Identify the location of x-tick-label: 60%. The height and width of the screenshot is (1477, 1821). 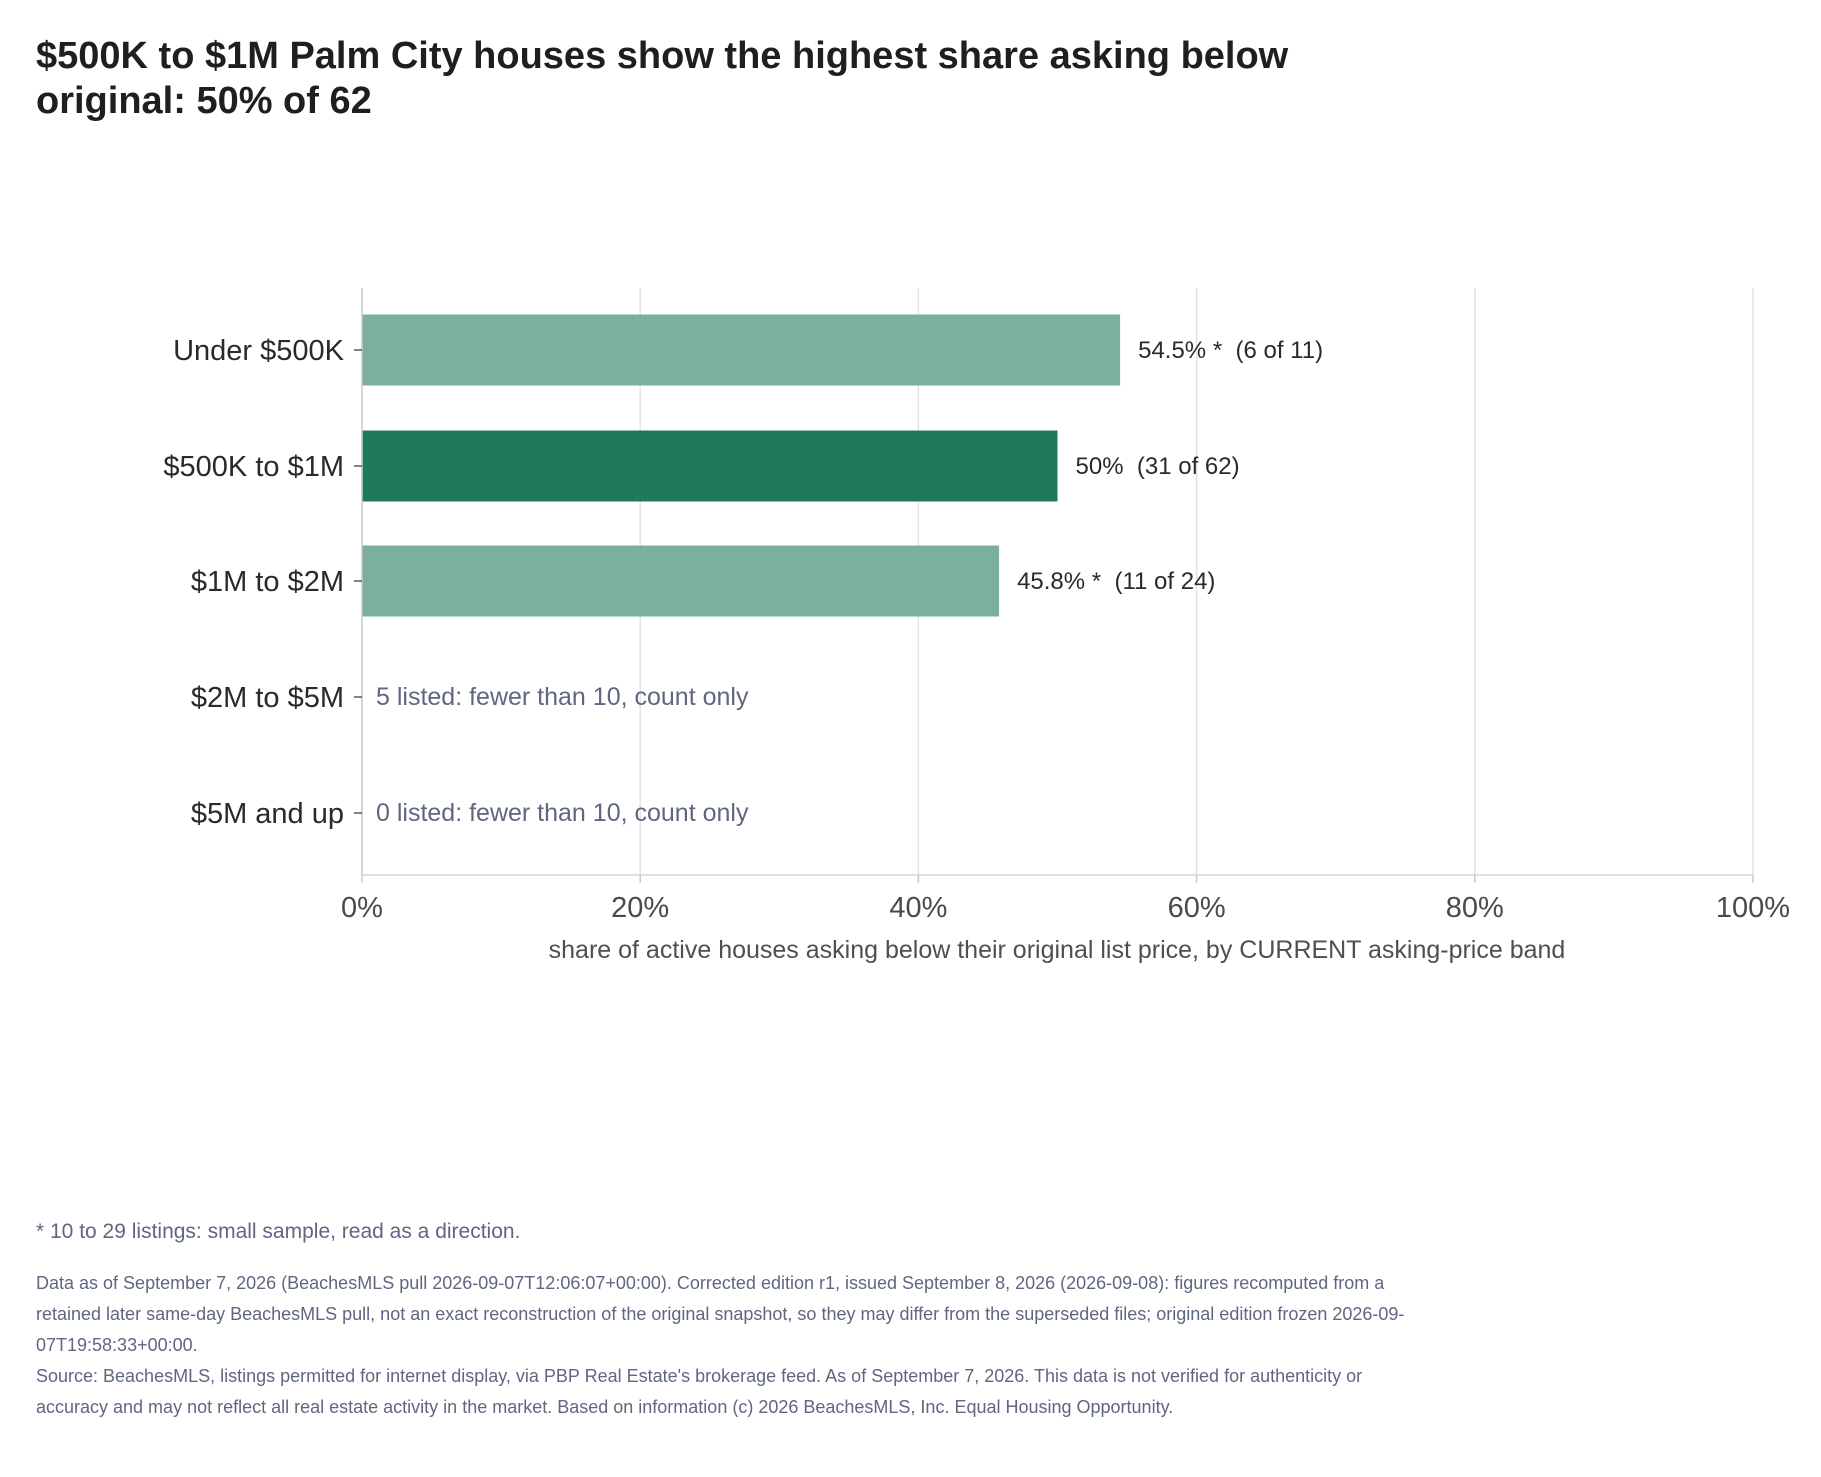
(1197, 908).